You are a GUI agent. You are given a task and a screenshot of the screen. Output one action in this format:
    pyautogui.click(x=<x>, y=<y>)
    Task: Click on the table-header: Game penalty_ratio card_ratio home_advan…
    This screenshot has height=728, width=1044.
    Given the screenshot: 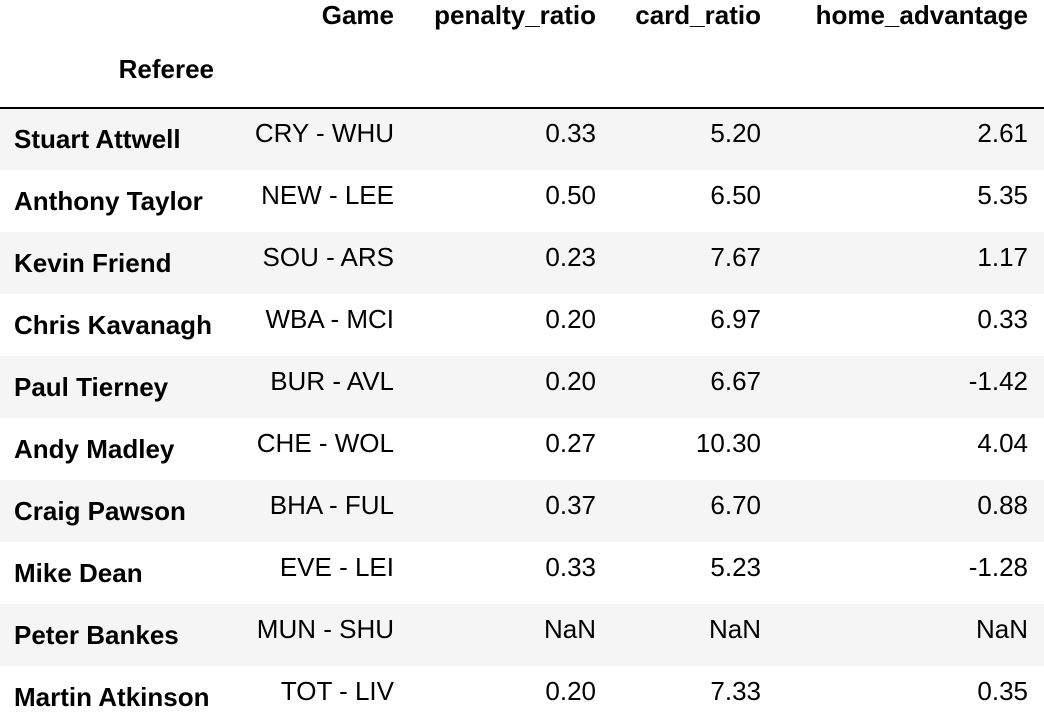 What is the action you would take?
    pyautogui.click(x=522, y=54)
    